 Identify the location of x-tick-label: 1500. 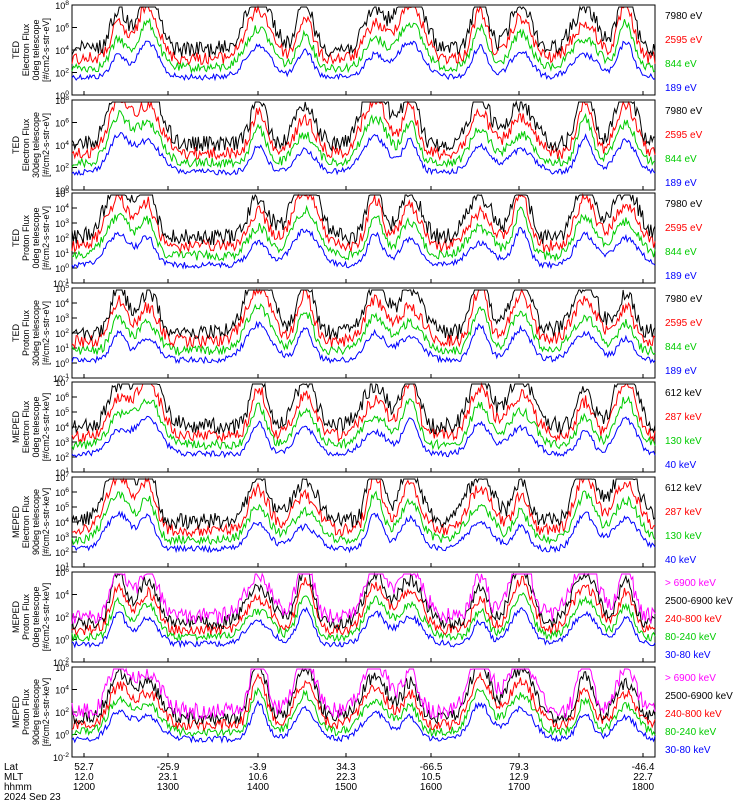
(346, 787).